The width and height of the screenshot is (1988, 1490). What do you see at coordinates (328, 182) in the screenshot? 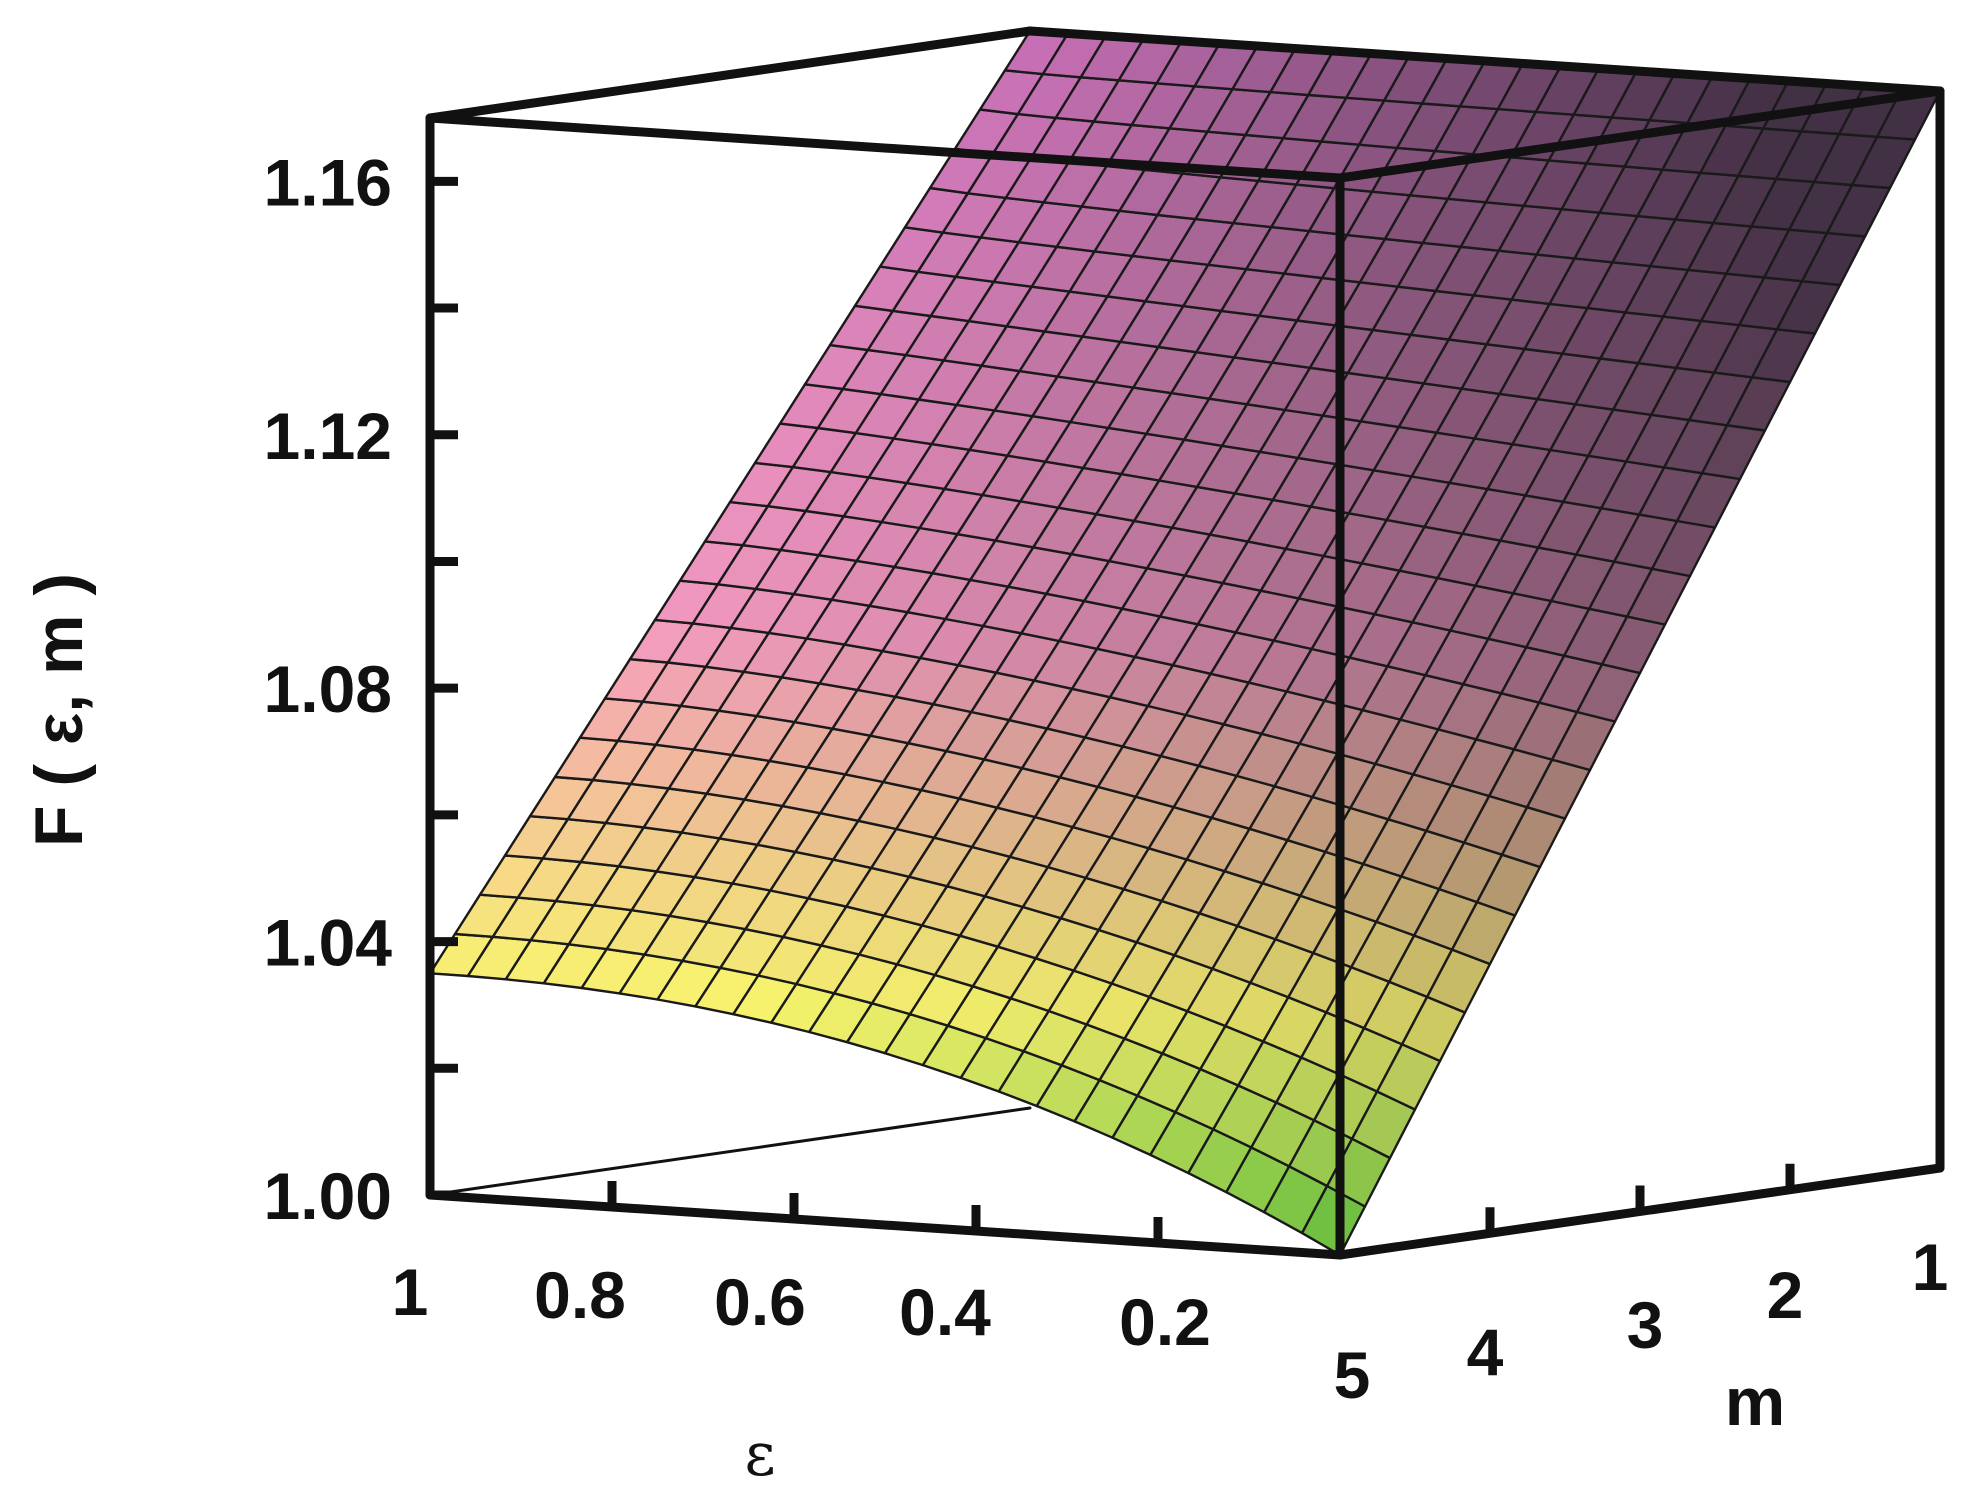
I see `z-tick-label: 1.16` at bounding box center [328, 182].